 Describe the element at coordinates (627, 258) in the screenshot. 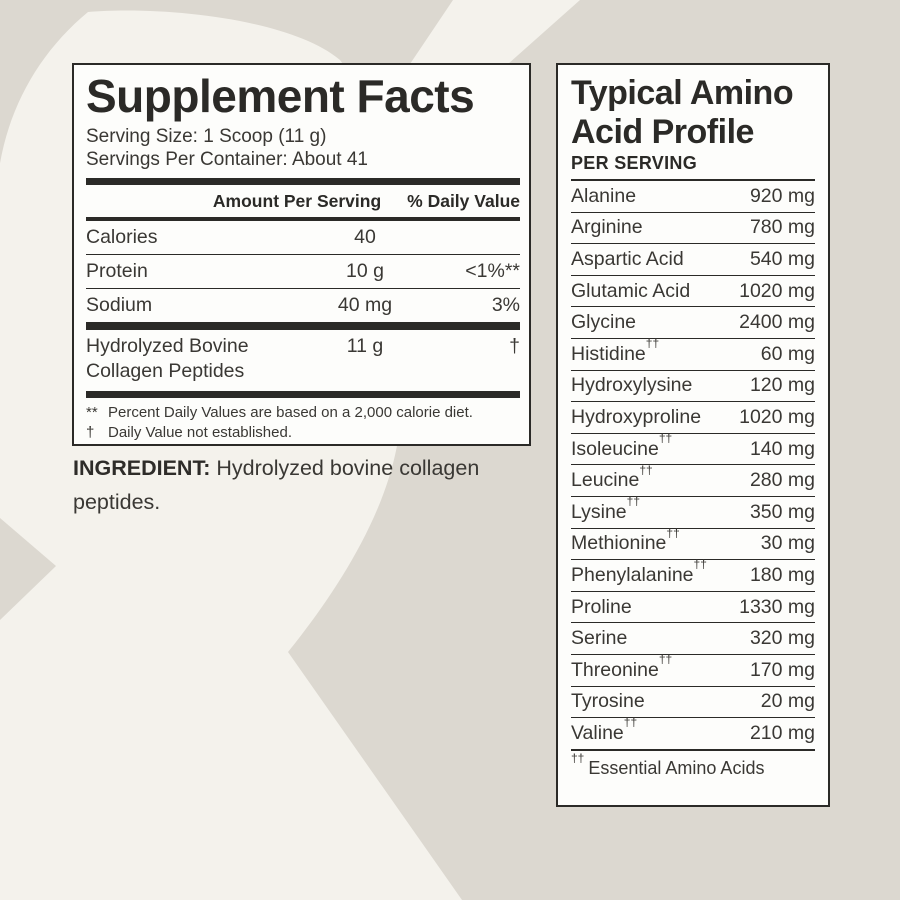

I see `amino-acid-name: Aspartic Acid` at that location.